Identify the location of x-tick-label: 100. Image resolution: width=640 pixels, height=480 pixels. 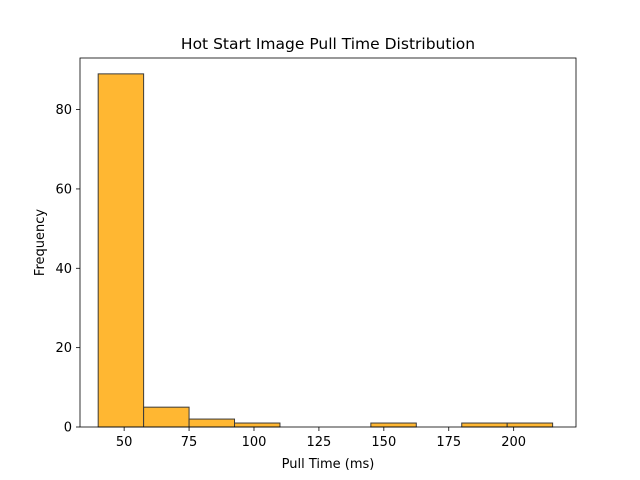
(254, 442).